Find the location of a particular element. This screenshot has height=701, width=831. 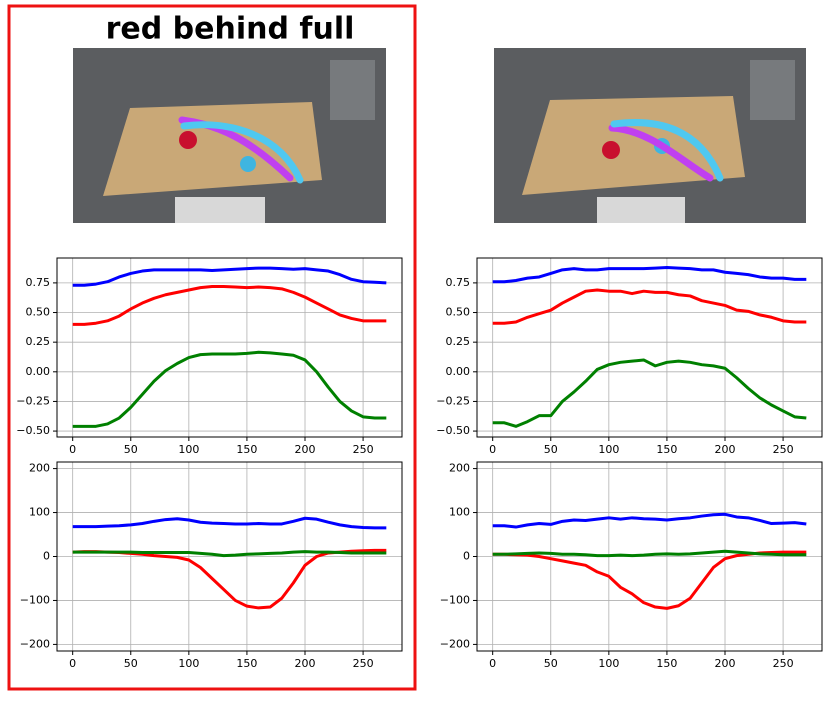

photo-right is located at coordinates (650, 135).